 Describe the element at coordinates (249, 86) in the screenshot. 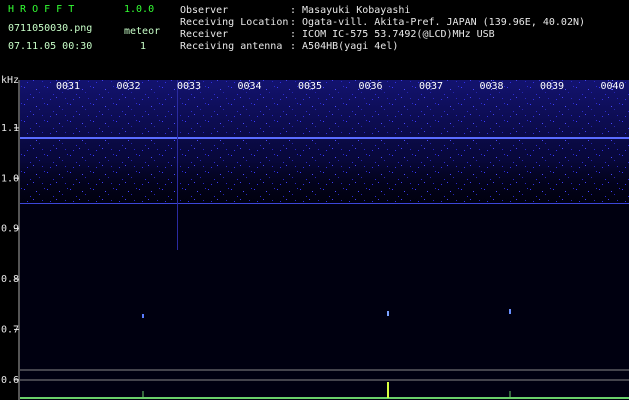

I see `x-tick-label: 0034` at that location.